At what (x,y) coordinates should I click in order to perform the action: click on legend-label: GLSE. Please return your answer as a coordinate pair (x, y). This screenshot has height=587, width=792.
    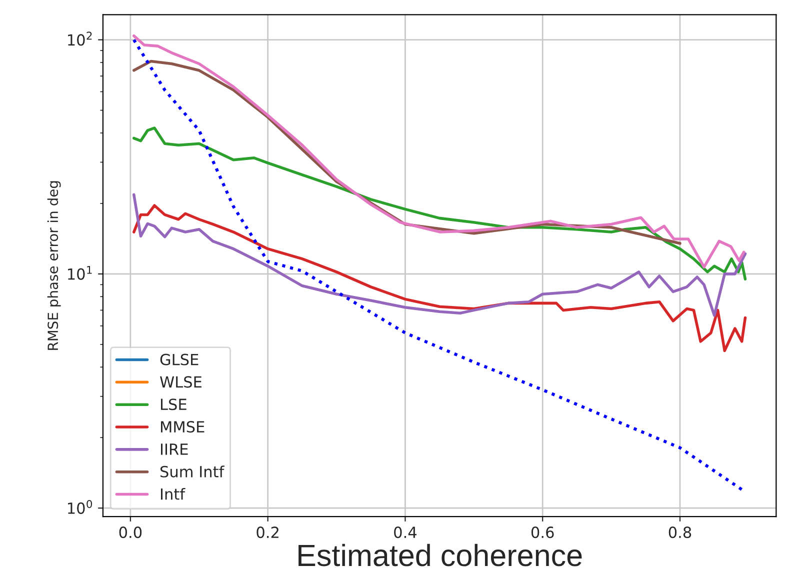
    Looking at the image, I should click on (179, 360).